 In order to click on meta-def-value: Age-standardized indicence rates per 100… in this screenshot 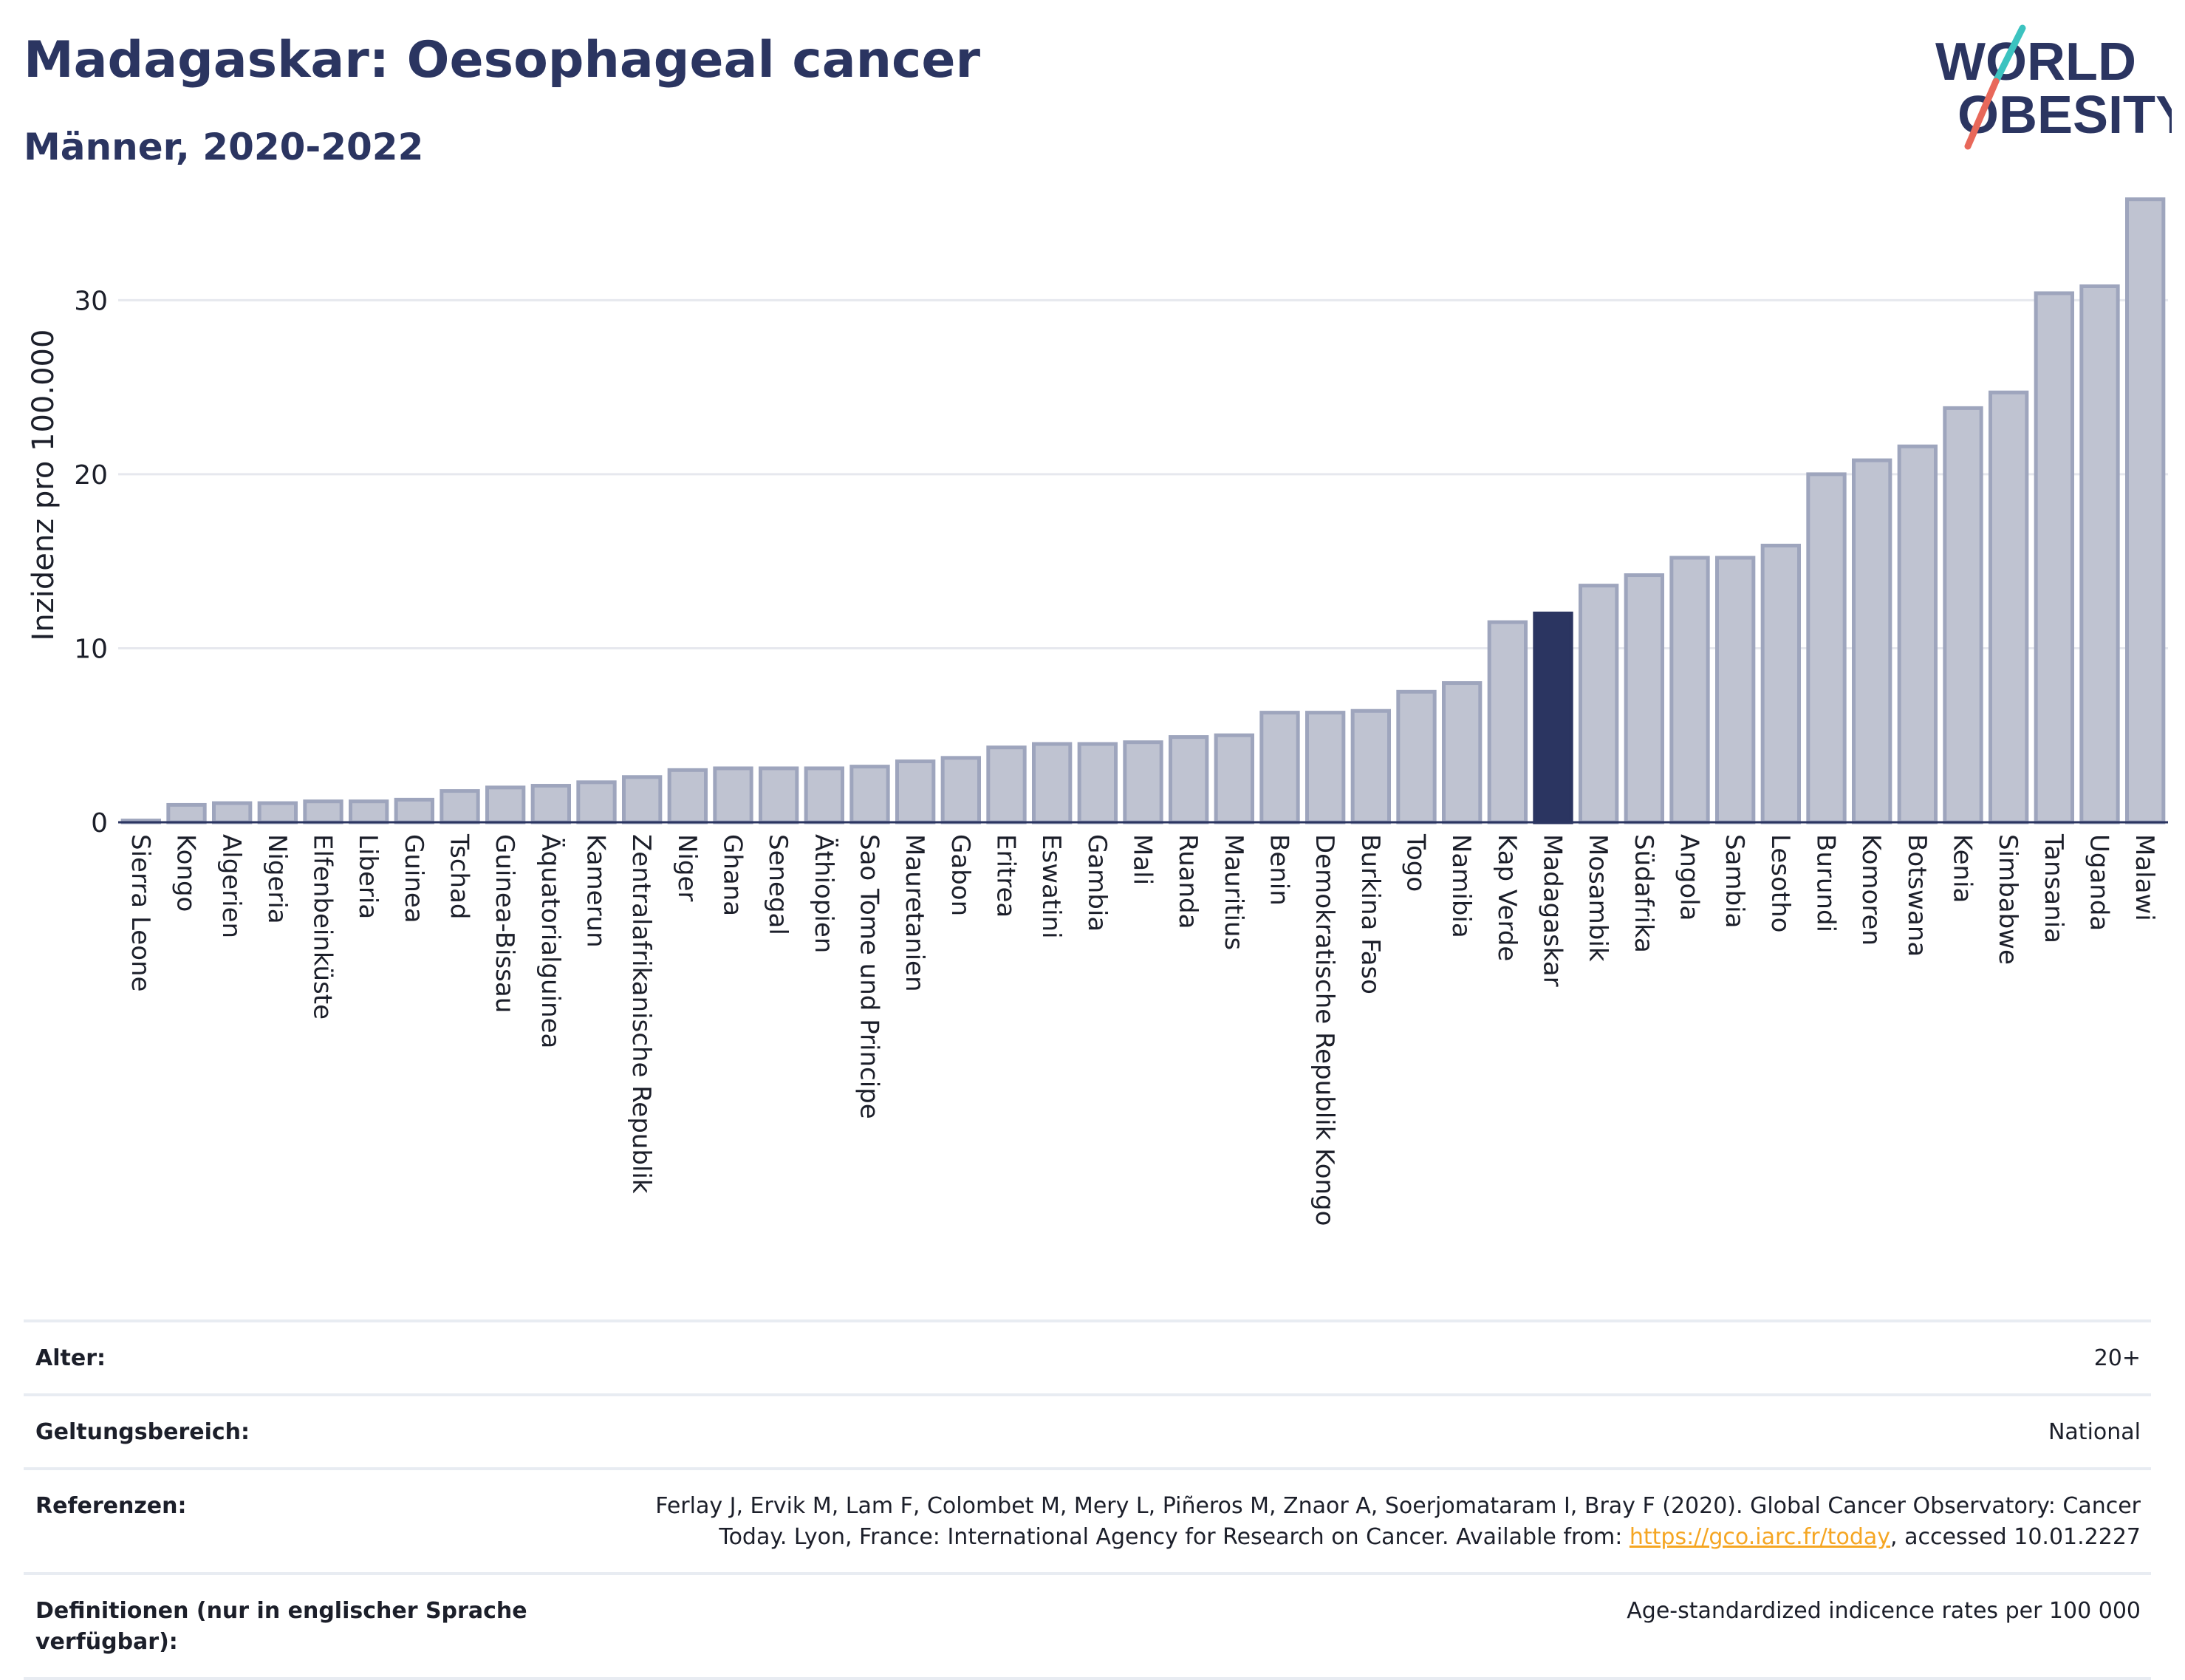, I will do `click(1884, 1611)`.